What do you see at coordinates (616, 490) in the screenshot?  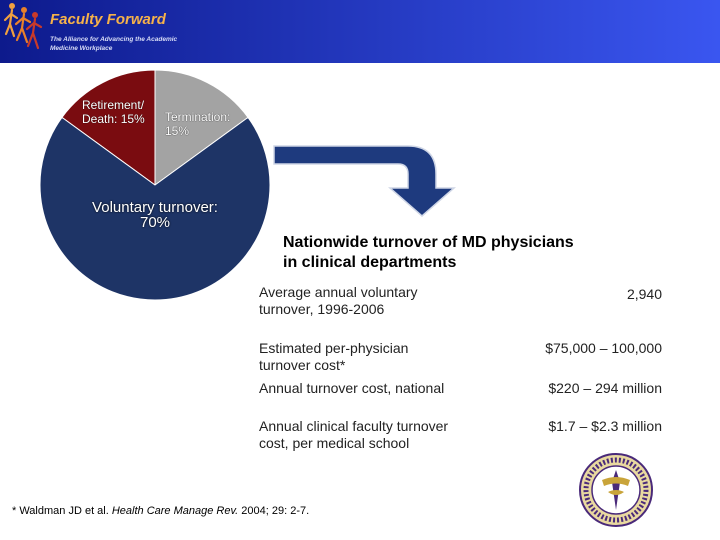 I see `lsu-health-seal-icon` at bounding box center [616, 490].